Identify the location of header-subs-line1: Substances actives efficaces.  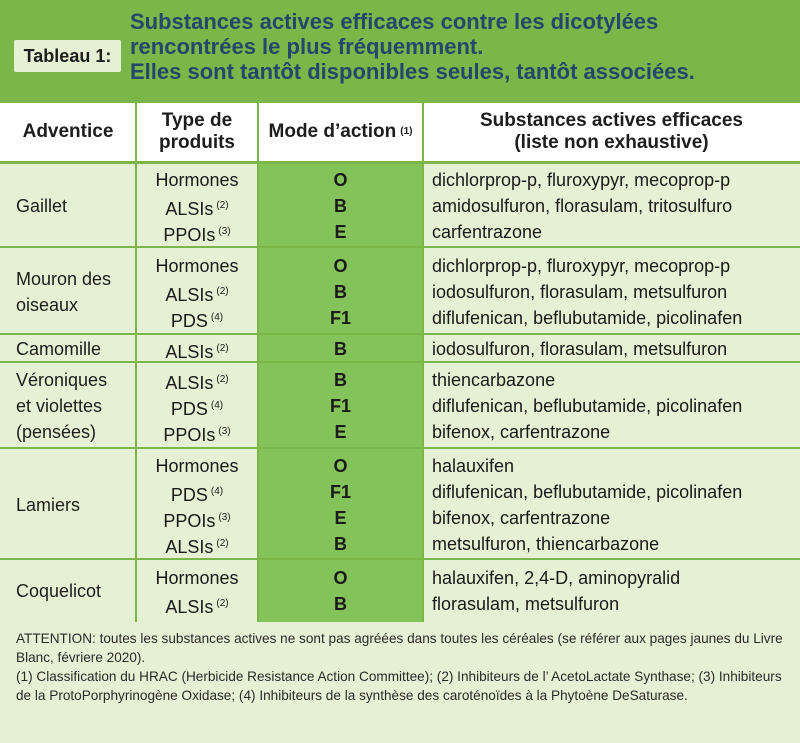
(611, 120).